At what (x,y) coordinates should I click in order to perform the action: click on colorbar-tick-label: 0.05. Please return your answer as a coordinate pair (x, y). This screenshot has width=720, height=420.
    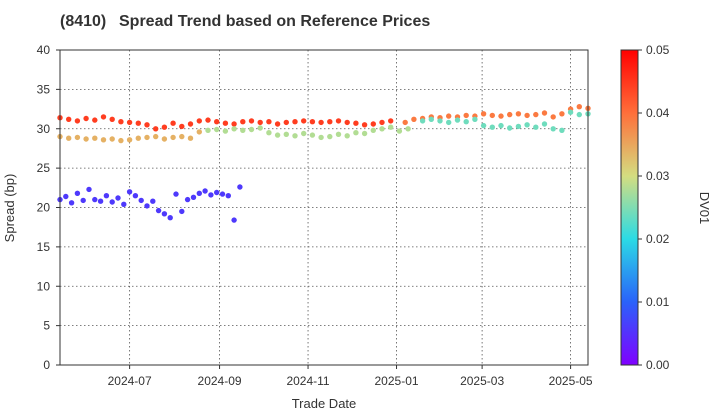
    Looking at the image, I should click on (658, 50).